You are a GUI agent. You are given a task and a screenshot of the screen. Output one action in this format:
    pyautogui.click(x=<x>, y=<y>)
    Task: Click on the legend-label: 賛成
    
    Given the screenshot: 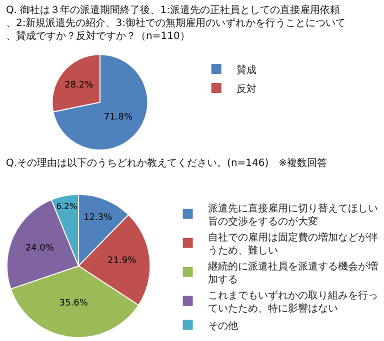 What is the action you would take?
    pyautogui.click(x=246, y=70)
    